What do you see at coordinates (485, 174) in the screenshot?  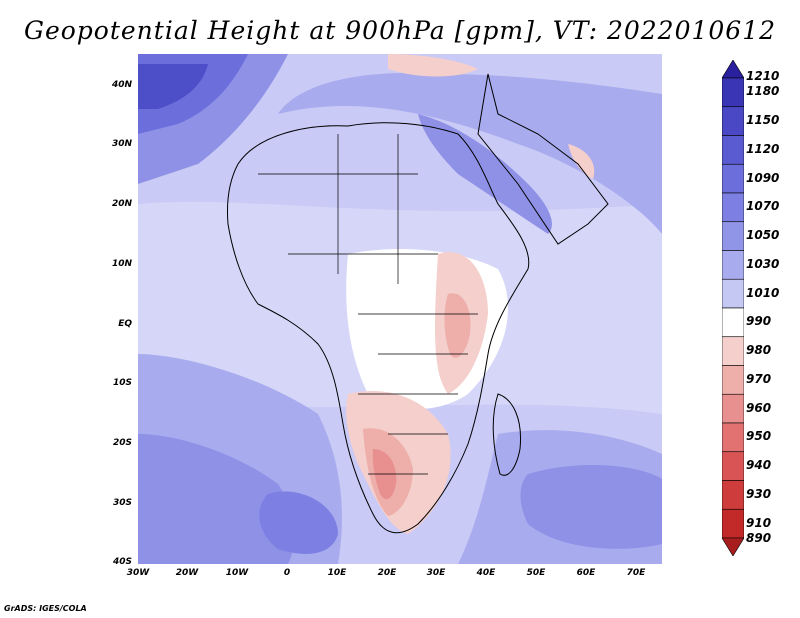 I see `high-egypt-arabia` at bounding box center [485, 174].